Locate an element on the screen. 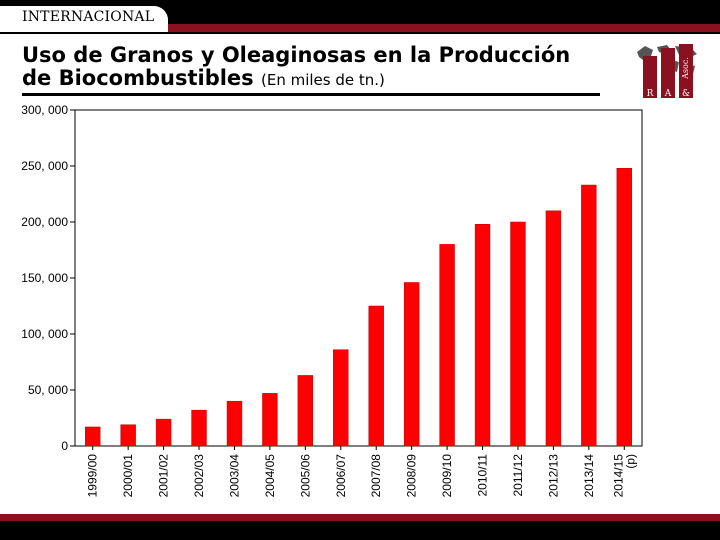  logo-block-r is located at coordinates (650, 77).